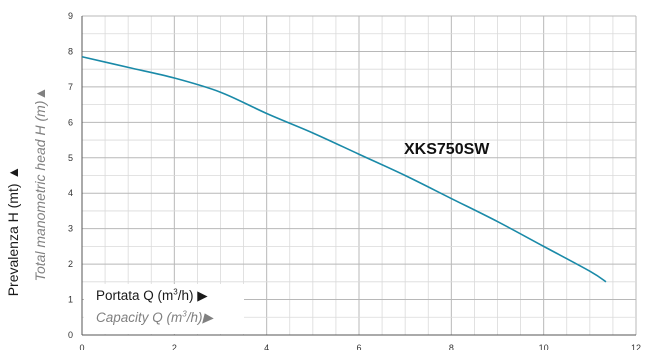  Describe the element at coordinates (70, 264) in the screenshot. I see `y-tick-label: 2` at that location.